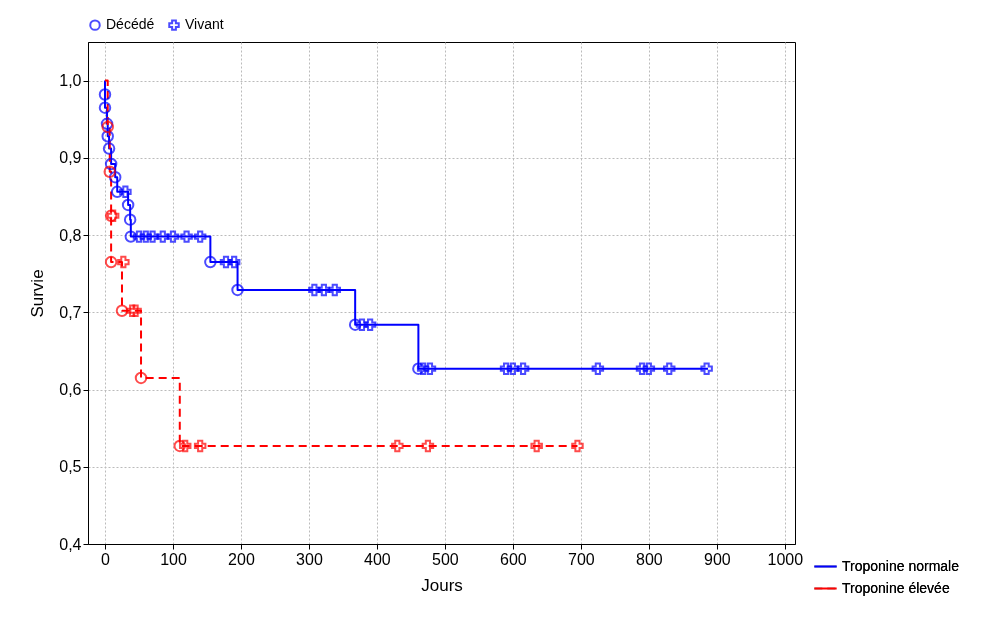 The image size is (1003, 622). What do you see at coordinates (204, 24) in the screenshot?
I see `legend-label: Vivant` at bounding box center [204, 24].